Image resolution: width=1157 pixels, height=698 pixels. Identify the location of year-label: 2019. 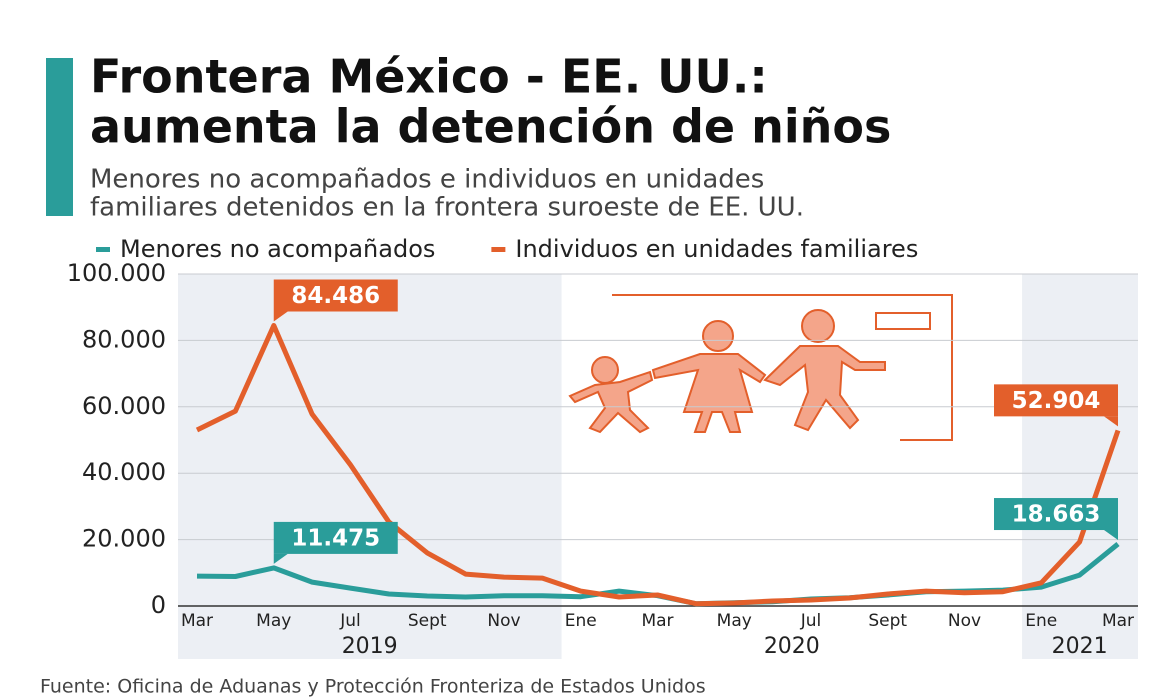
(370, 646).